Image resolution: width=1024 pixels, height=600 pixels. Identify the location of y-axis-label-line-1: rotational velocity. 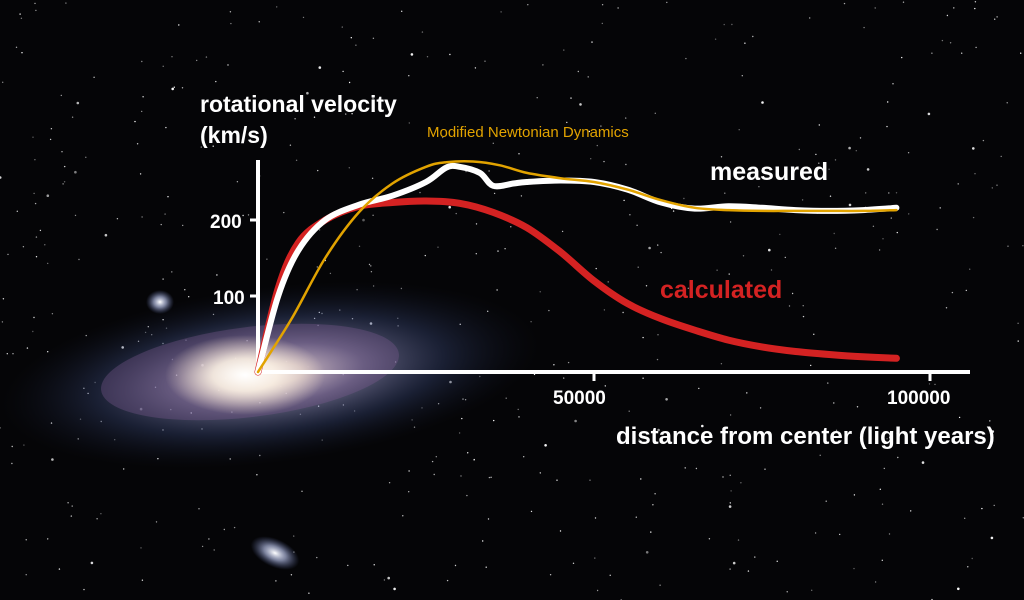
(298, 104).